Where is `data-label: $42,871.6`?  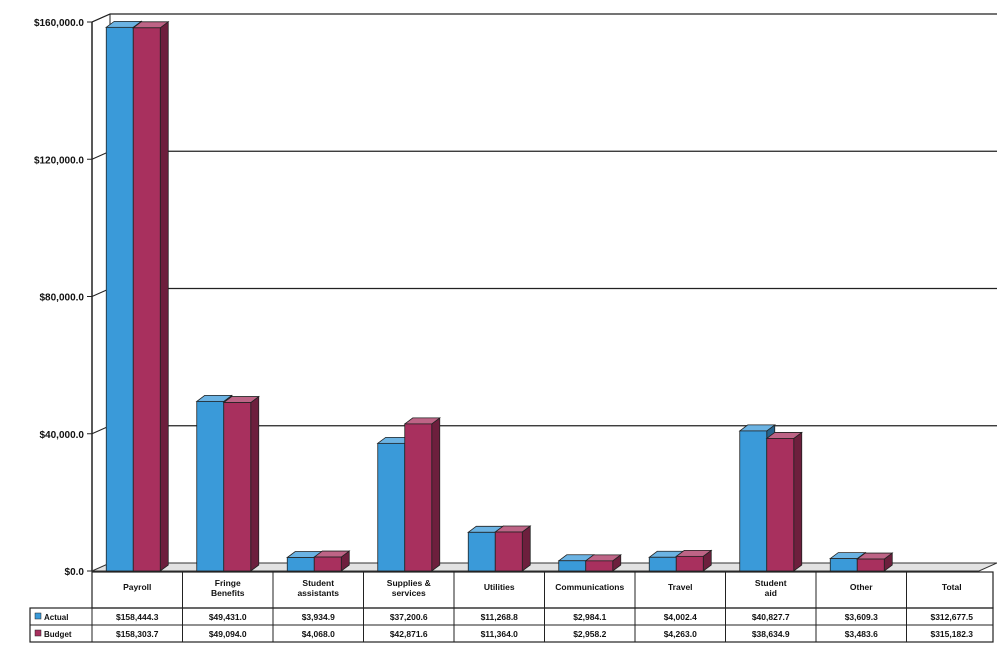 data-label: $42,871.6 is located at coordinates (409, 634).